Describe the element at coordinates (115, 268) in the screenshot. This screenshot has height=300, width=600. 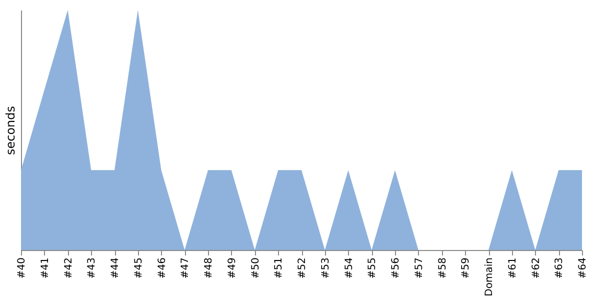
I see `x-tick-label: #44` at that location.